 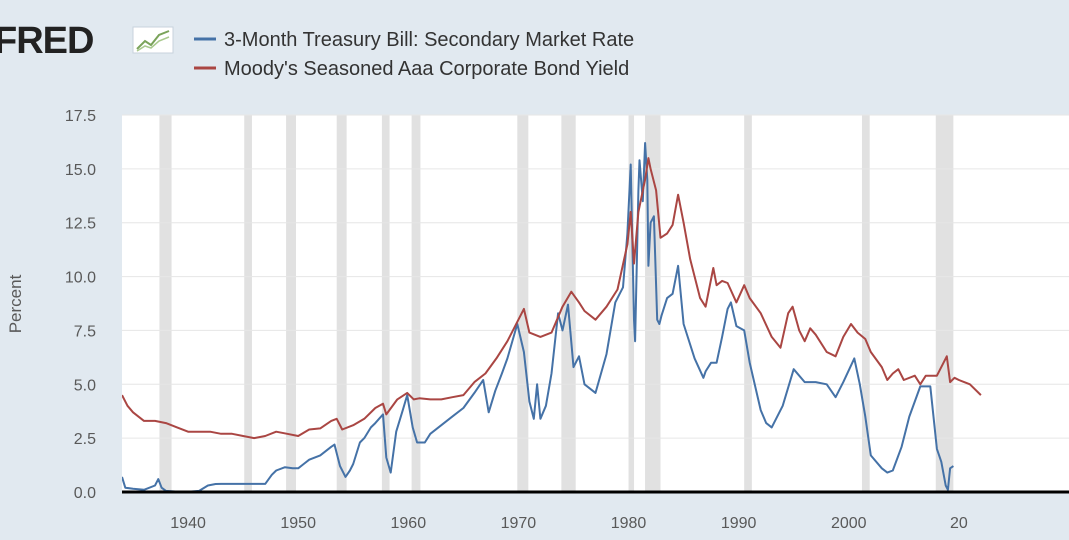 I want to click on x-tick-label: 1940, so click(x=188, y=523).